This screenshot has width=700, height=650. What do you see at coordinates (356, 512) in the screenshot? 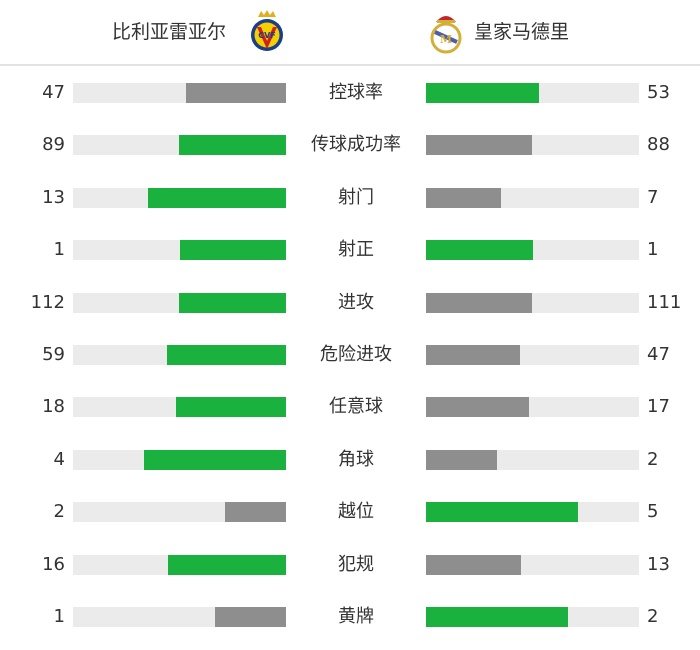
I see `stat-label: 越位` at bounding box center [356, 512].